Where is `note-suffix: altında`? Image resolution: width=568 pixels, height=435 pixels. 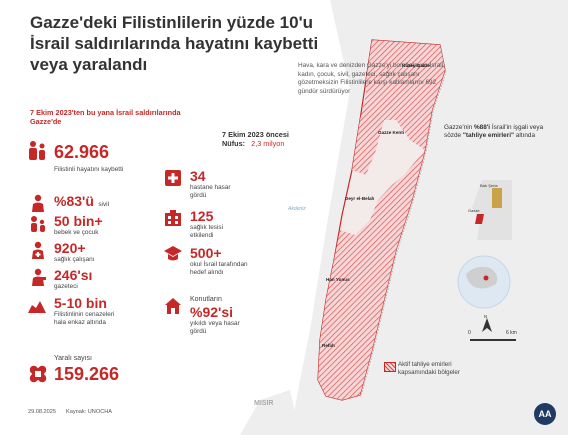 note-suffix: altında is located at coordinates (524, 135).